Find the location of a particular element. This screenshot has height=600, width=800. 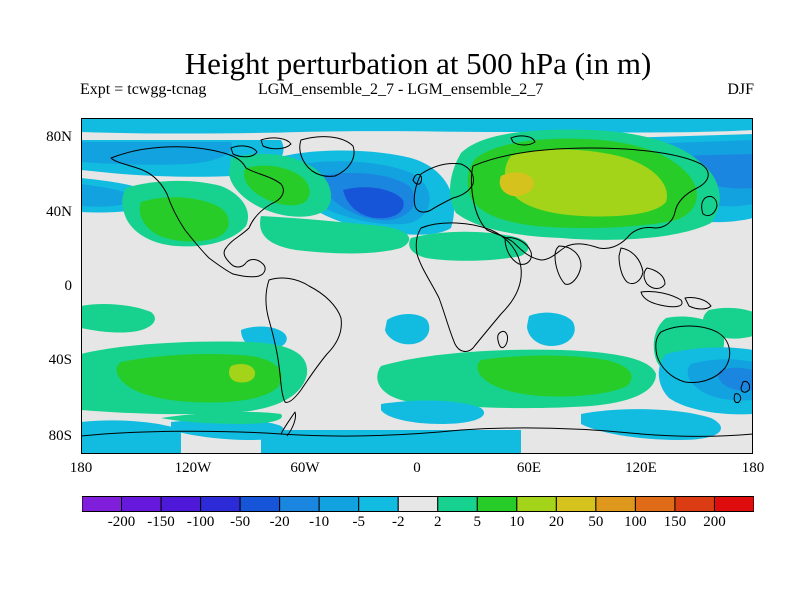

coastline-antarctica is located at coordinates (417, 432).